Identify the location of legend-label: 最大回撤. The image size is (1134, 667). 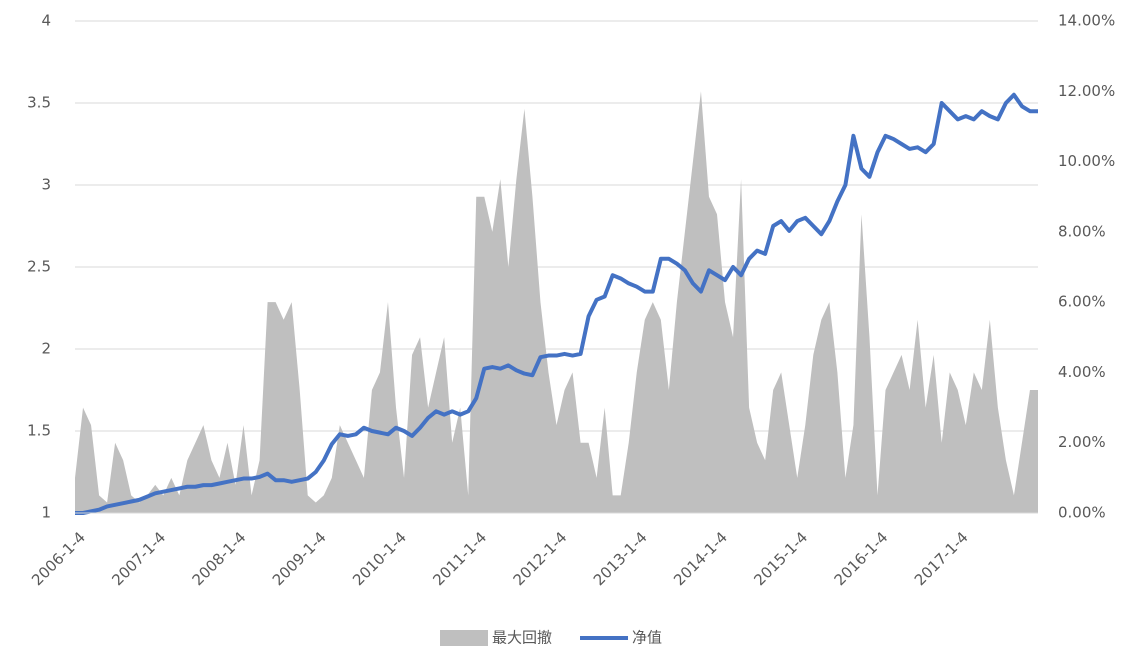
(522, 638).